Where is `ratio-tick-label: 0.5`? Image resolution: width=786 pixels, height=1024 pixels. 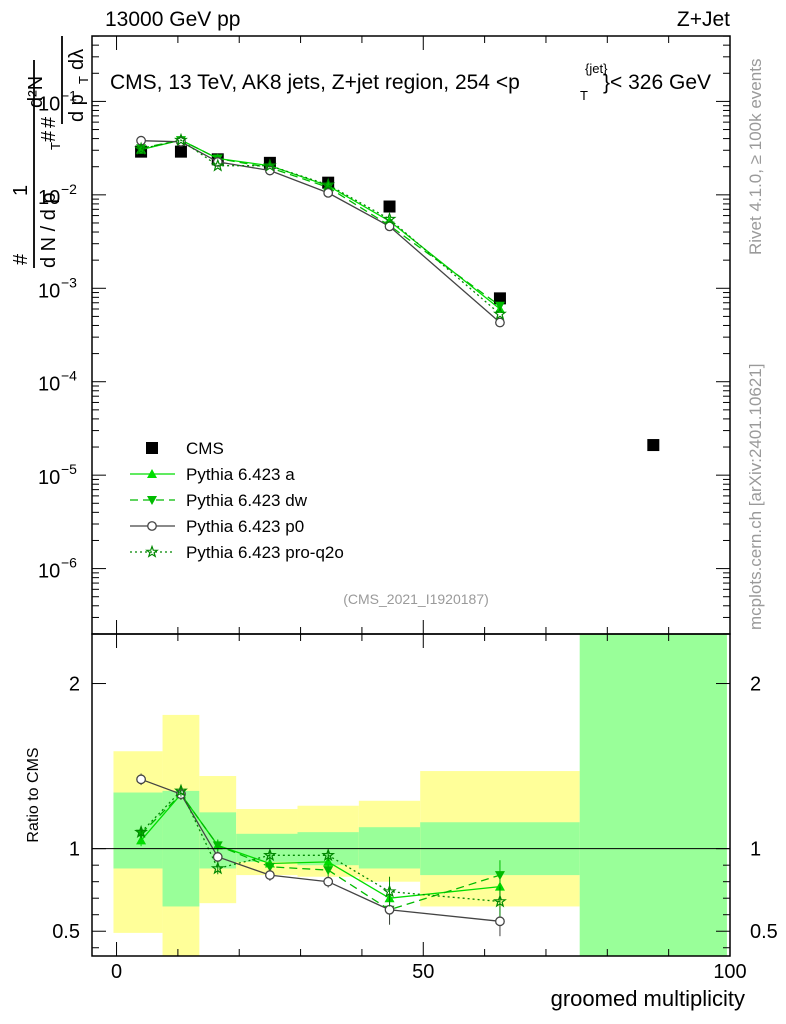 ratio-tick-label: 0.5 is located at coordinates (66, 932).